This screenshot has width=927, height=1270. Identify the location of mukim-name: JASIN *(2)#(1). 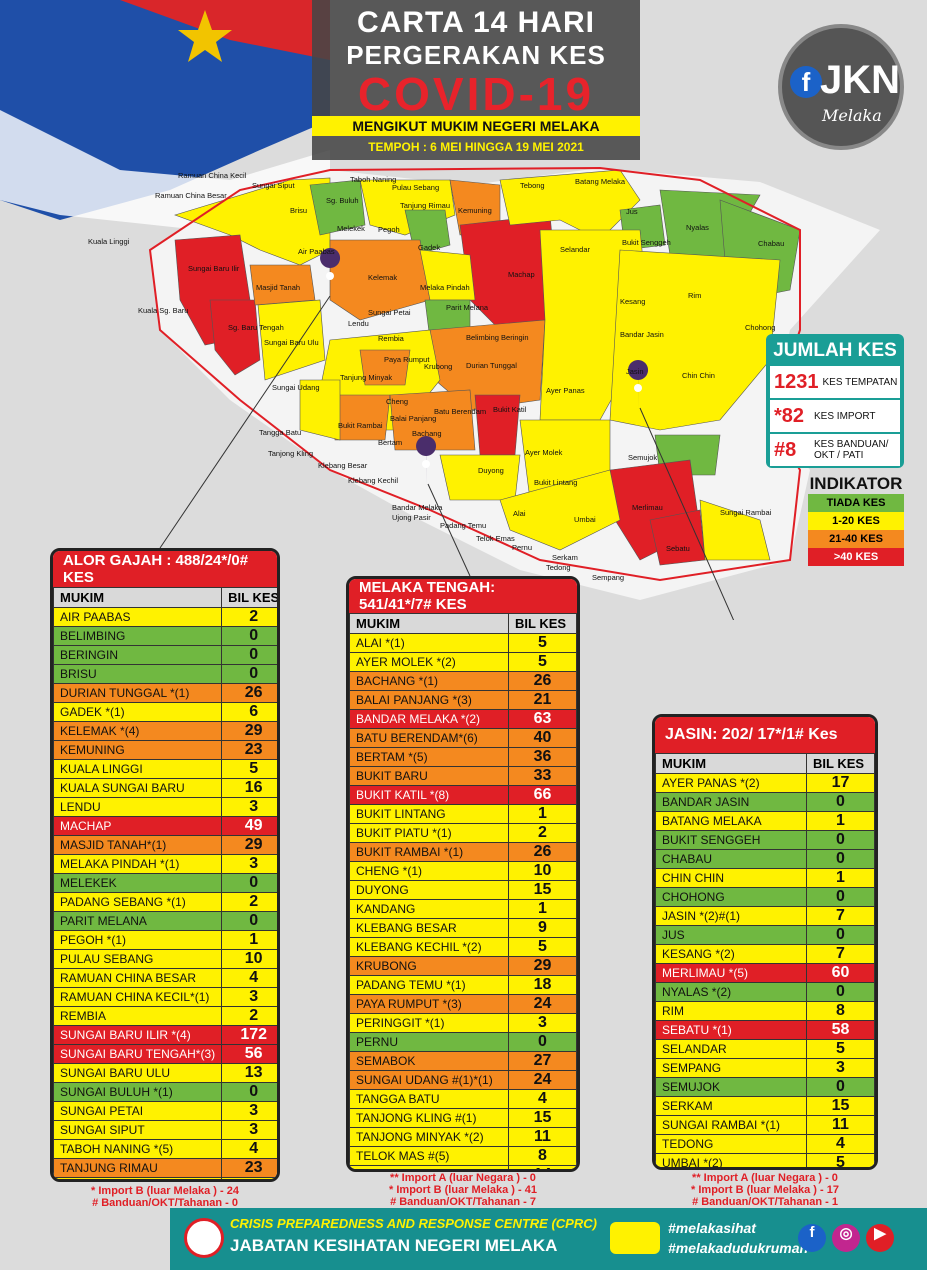
(731, 916).